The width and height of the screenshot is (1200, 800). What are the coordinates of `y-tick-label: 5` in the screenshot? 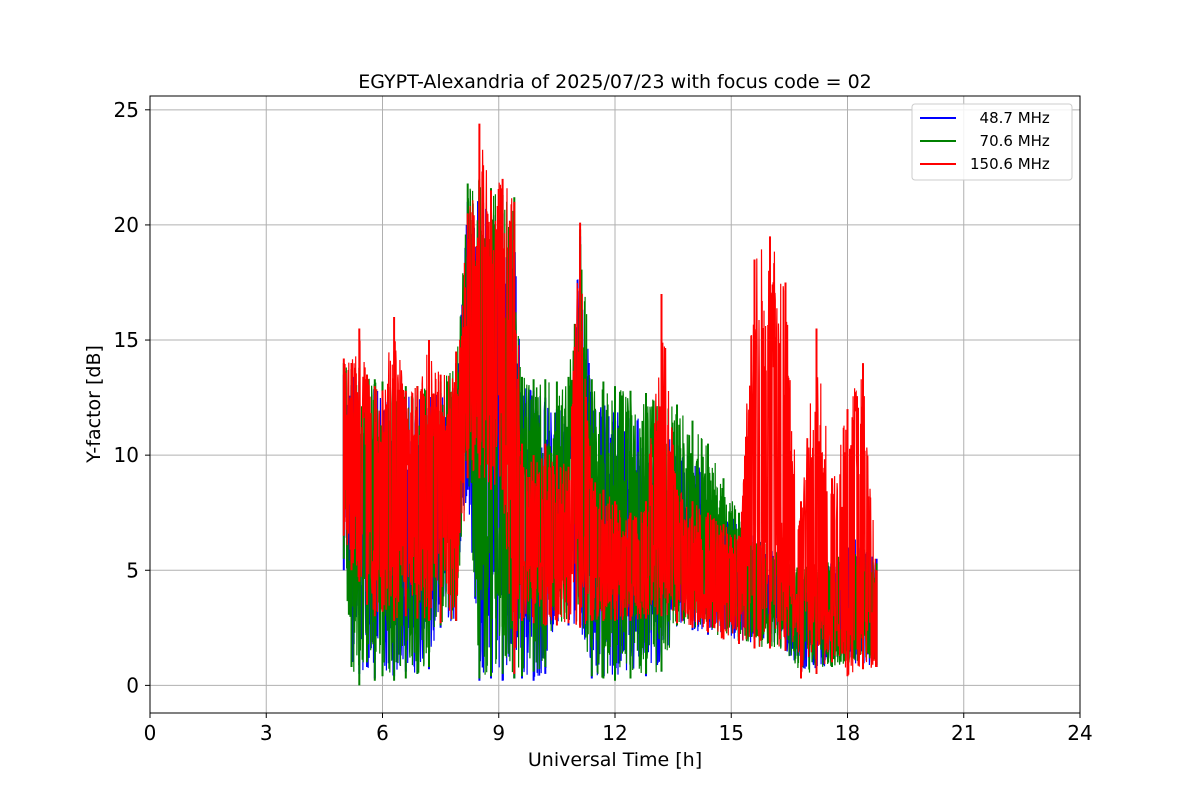 It's located at (132, 570).